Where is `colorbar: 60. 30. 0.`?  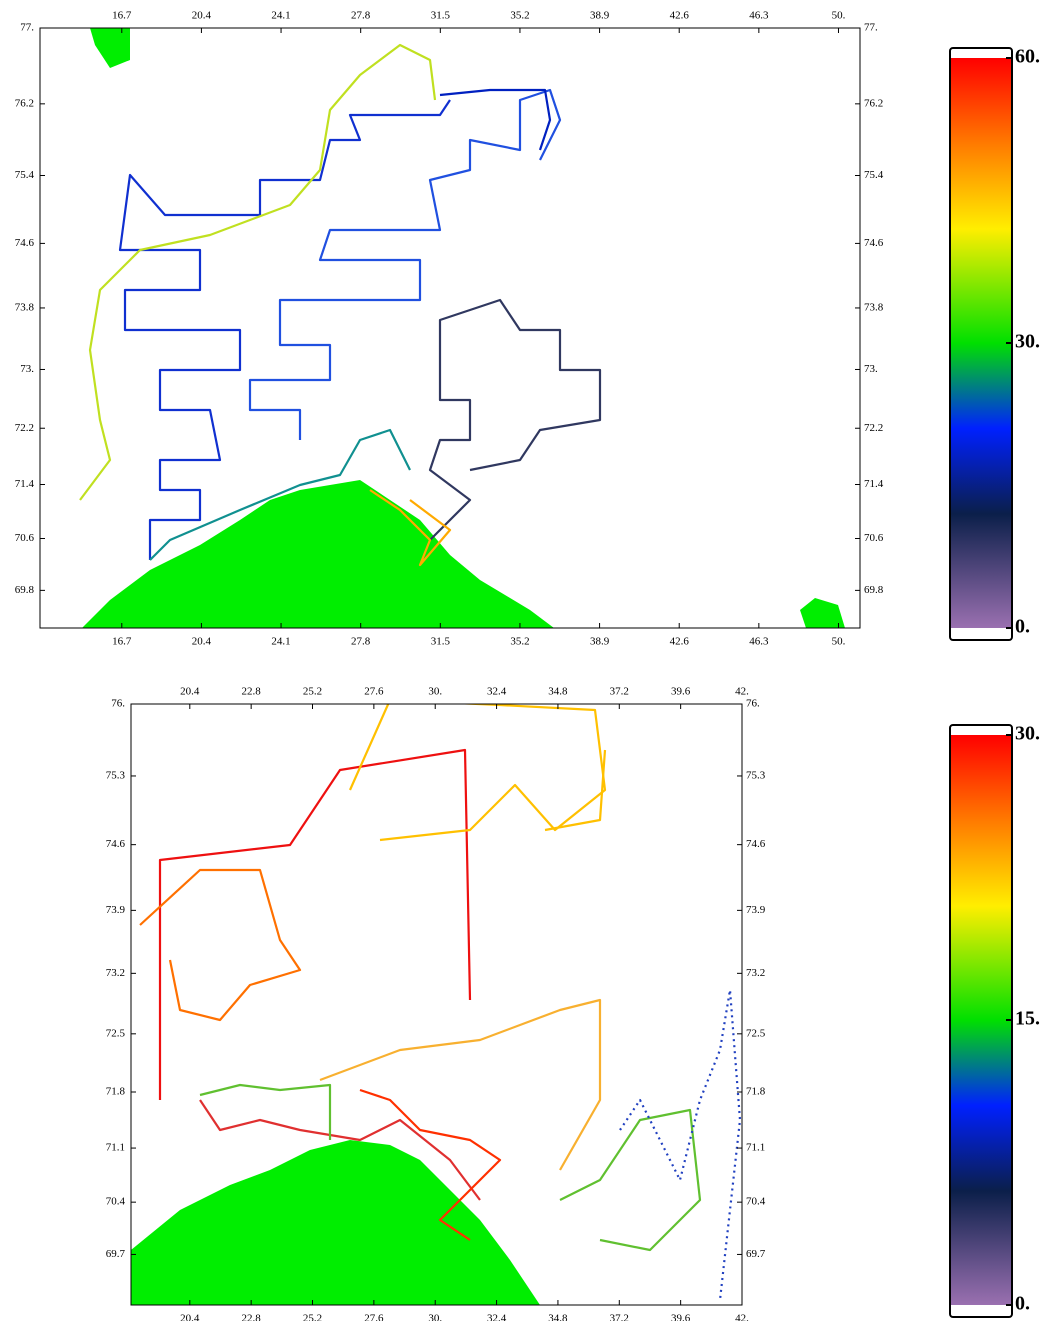
colorbar: 60. 30. 0. is located at coordinates (994, 343).